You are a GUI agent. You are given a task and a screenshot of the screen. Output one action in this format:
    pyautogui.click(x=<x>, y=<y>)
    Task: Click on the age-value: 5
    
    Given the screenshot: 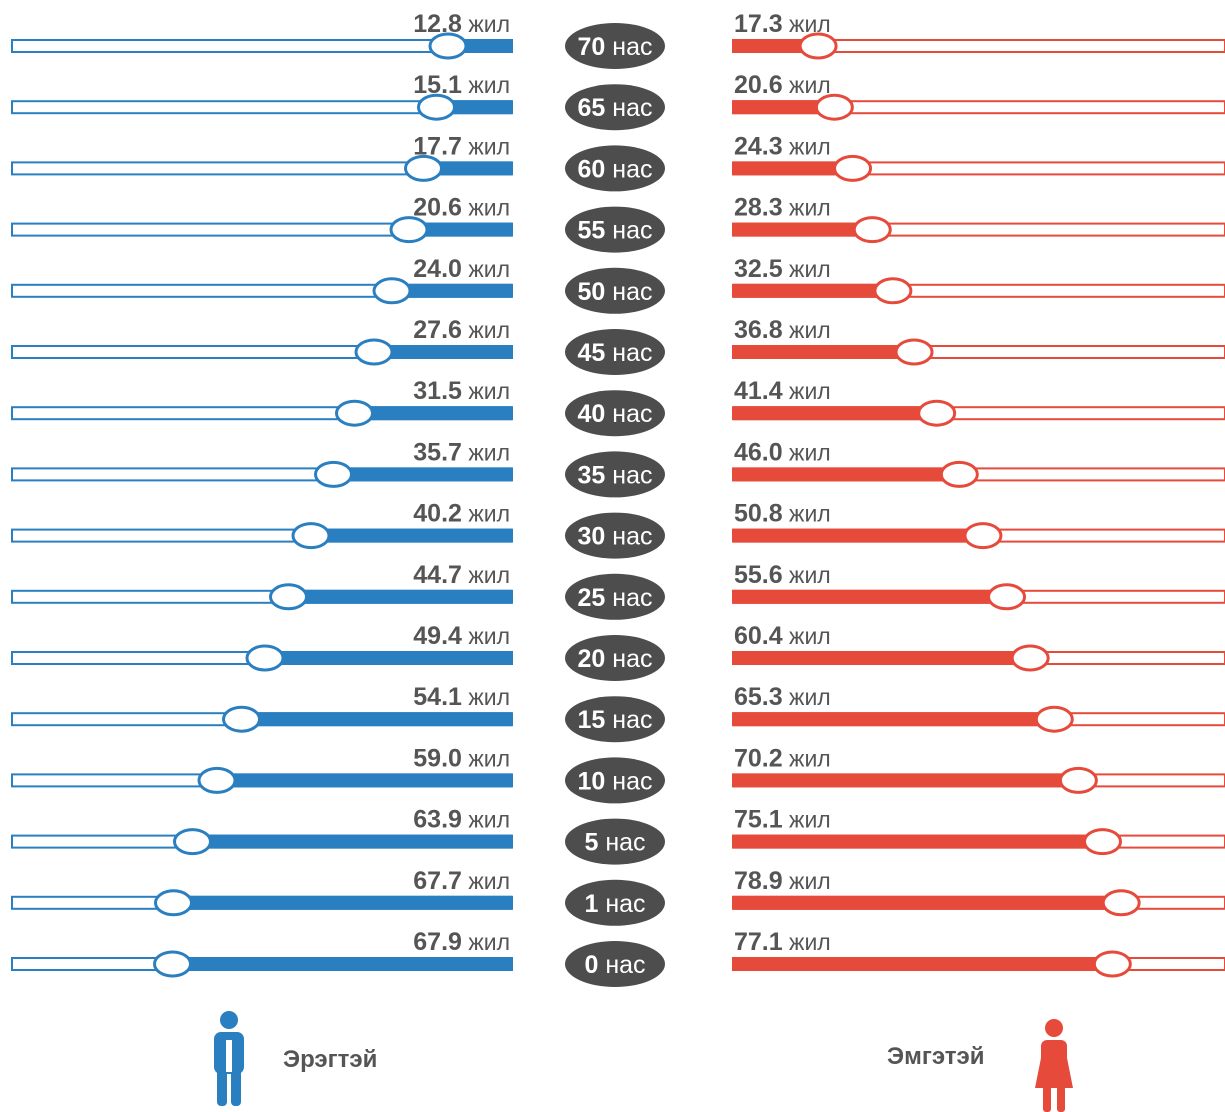 What is the action you would take?
    pyautogui.click(x=591, y=843)
    